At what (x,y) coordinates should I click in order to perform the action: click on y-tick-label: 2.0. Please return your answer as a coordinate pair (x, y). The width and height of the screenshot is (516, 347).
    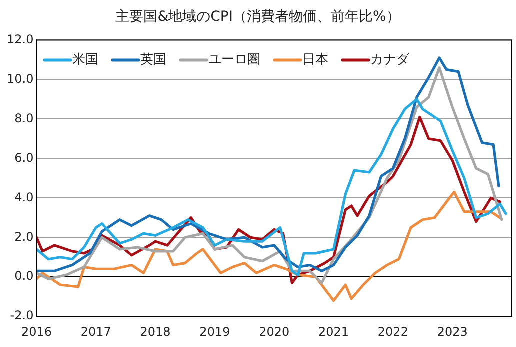
    Looking at the image, I should click on (24, 237).